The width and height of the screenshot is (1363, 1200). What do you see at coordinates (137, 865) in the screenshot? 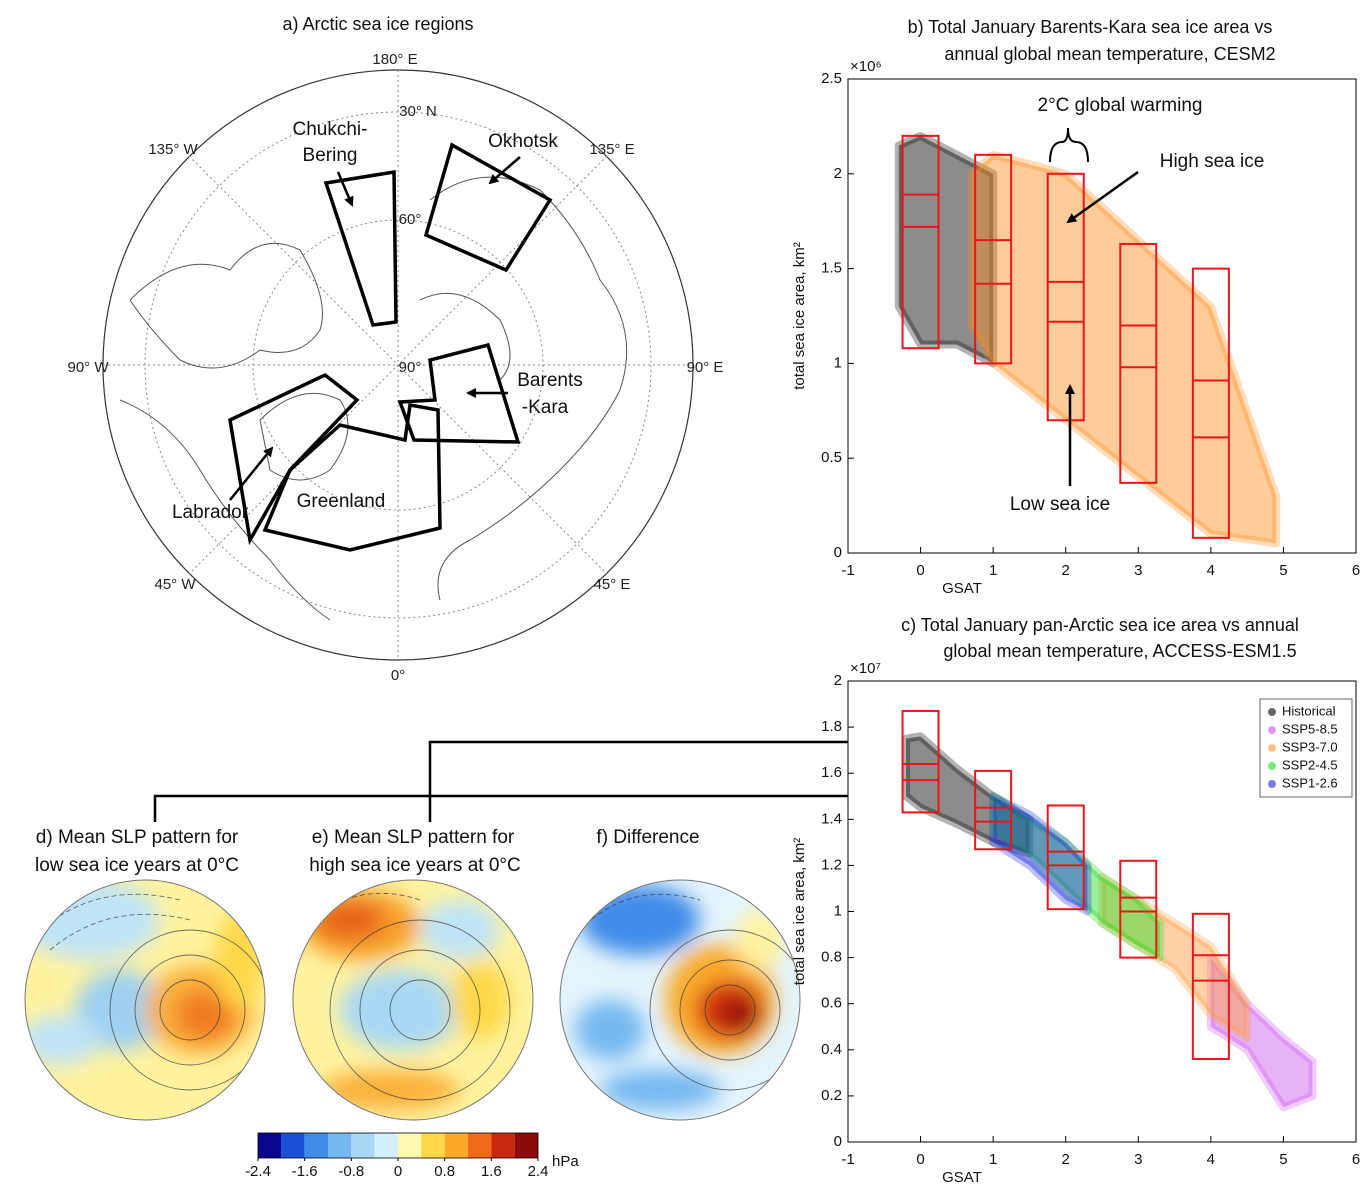
I see `panel-title: low sea ice years at 0°C` at bounding box center [137, 865].